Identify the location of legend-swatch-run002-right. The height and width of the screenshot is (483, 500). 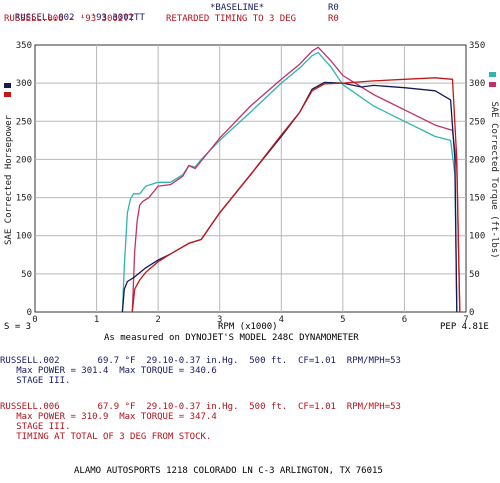
(492, 74).